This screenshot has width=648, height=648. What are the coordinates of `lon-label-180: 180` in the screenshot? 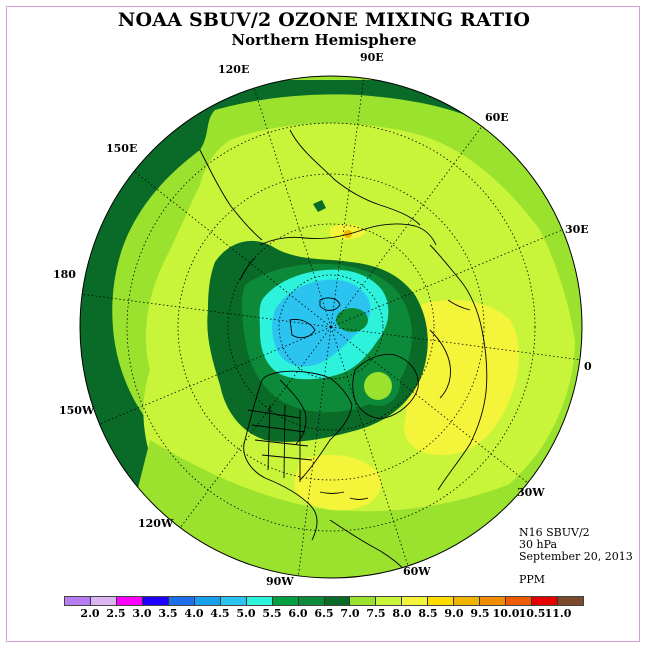 It's located at (64, 274).